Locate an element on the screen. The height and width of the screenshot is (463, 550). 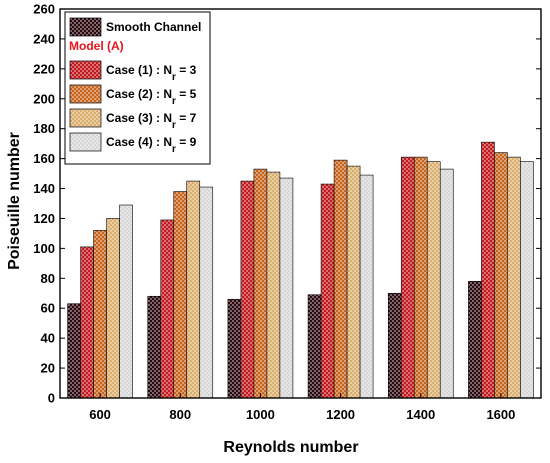
y-tick-label: 240 is located at coordinates (44, 38).